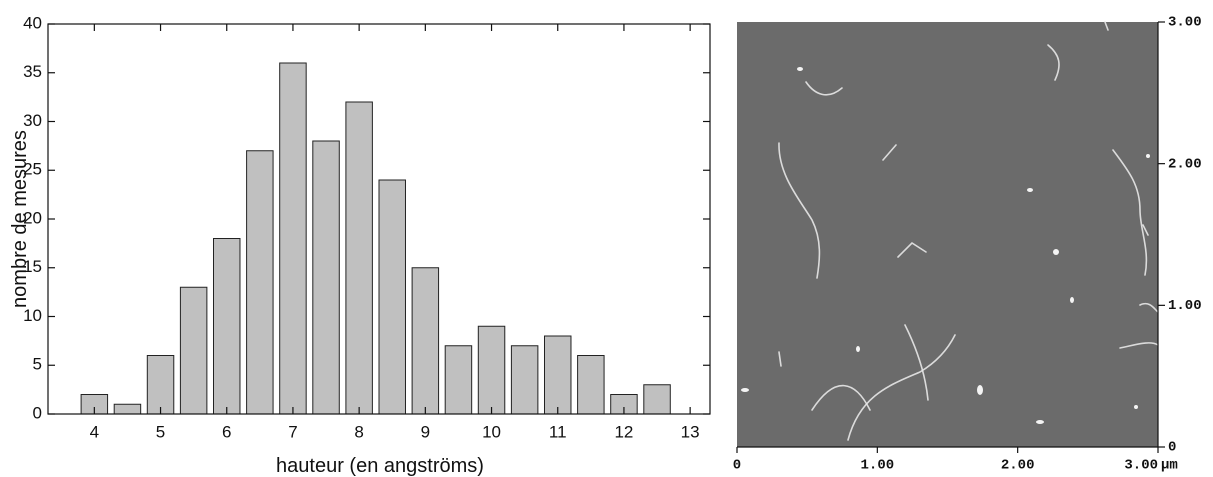 Image resolution: width=1213 pixels, height=477 pixels. Describe the element at coordinates (94, 431) in the screenshot. I see `x-tick-label: 4` at that location.